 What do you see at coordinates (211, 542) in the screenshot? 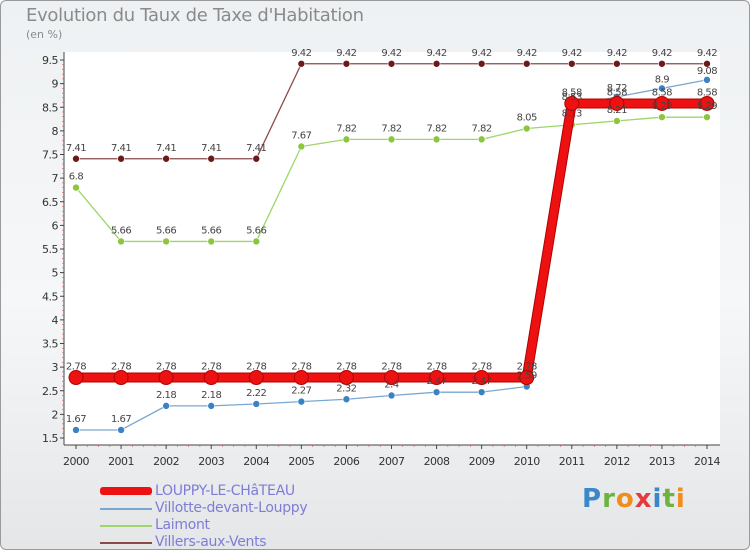
I see `legend-label: Villers-aux-Vents` at bounding box center [211, 542].